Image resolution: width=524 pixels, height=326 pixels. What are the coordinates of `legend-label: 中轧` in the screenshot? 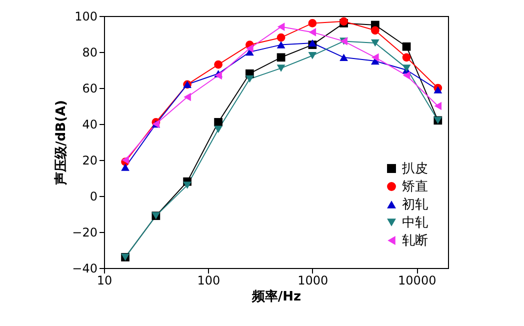 It's located at (415, 223).